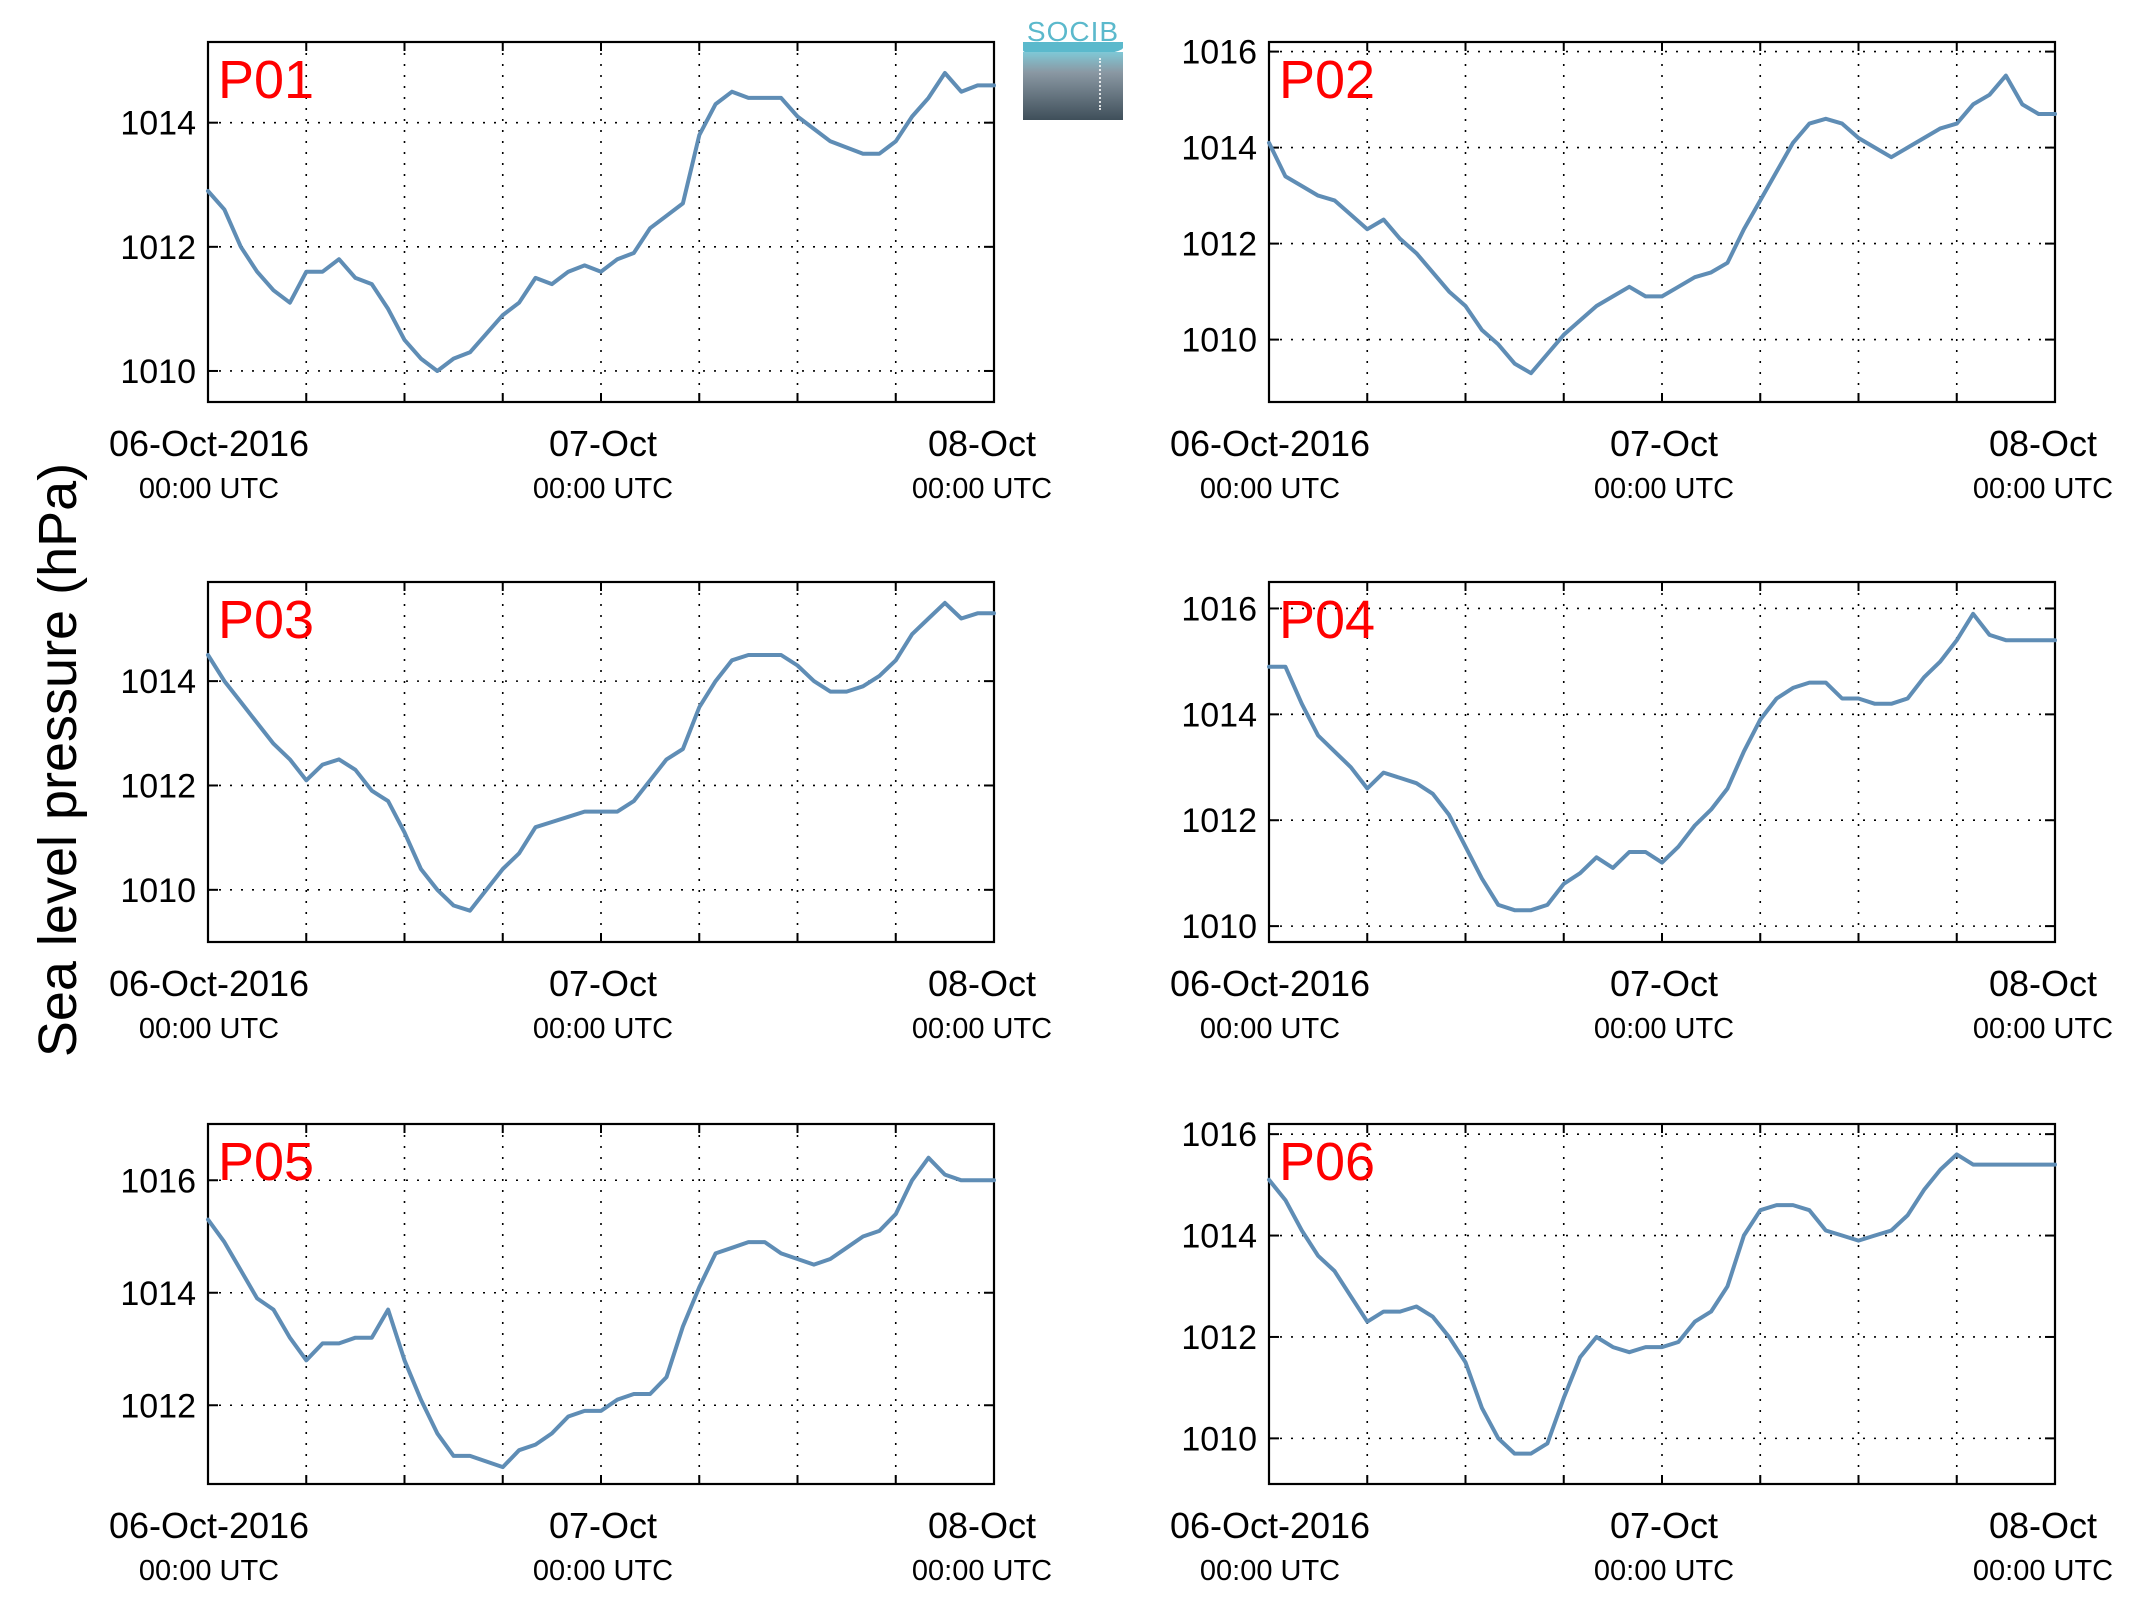 This screenshot has width=2138, height=1608. I want to click on panel-label: P02, so click(1327, 80).